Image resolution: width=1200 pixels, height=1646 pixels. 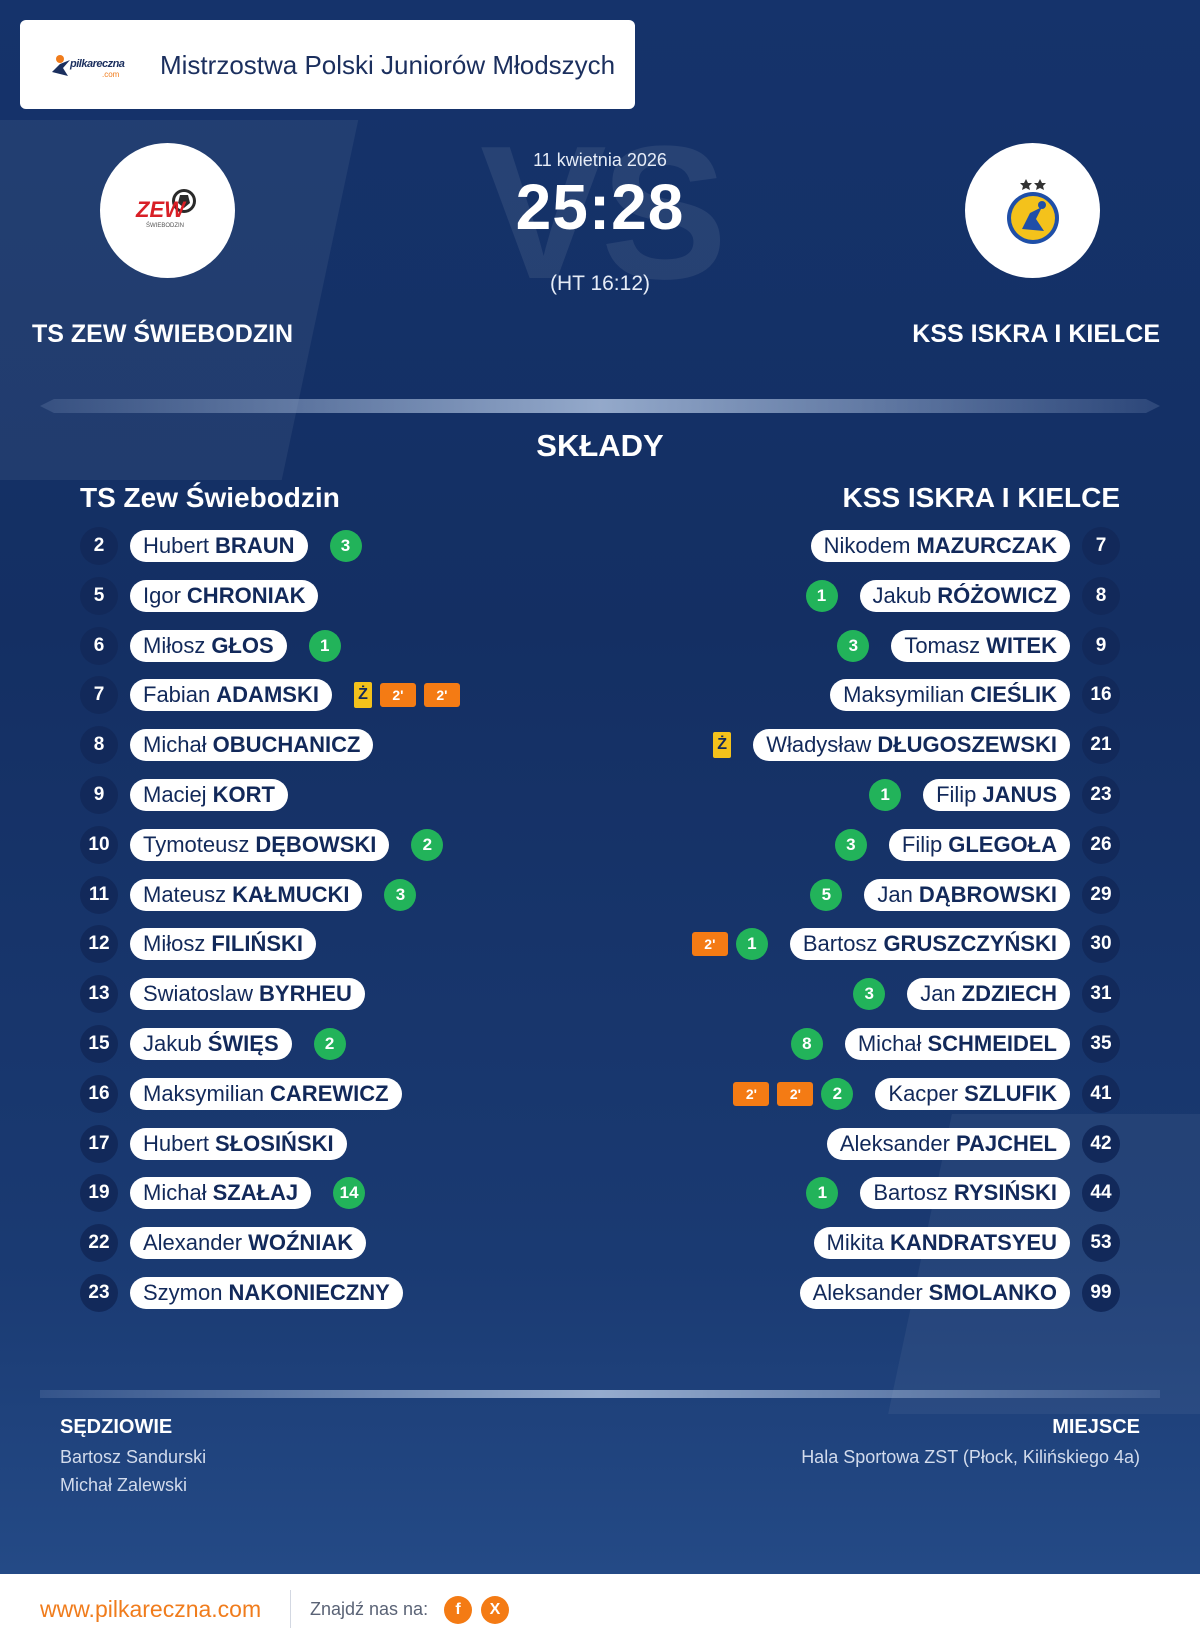 I want to click on player-number: 44, so click(x=1101, y=1193).